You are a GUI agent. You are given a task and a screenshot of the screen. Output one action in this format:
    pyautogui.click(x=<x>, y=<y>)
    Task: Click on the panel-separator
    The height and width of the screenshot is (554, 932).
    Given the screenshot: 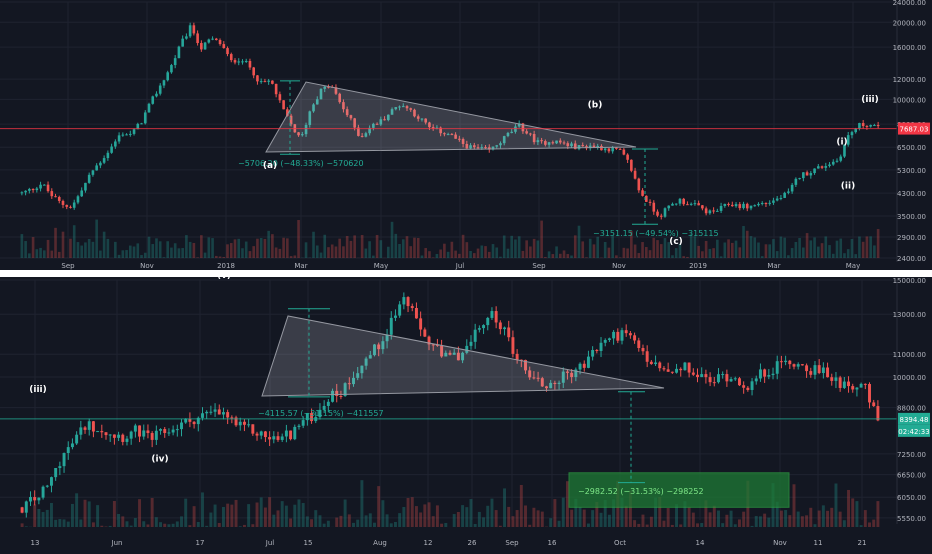 What is the action you would take?
    pyautogui.click(x=466, y=273)
    